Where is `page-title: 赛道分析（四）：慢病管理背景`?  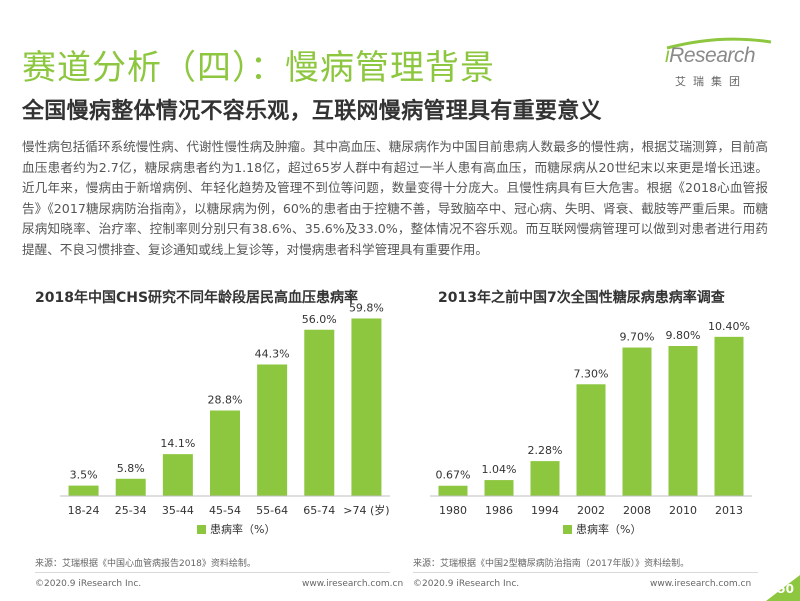
page-title: 赛道分析（四）：慢病管理背景 is located at coordinates (258, 68).